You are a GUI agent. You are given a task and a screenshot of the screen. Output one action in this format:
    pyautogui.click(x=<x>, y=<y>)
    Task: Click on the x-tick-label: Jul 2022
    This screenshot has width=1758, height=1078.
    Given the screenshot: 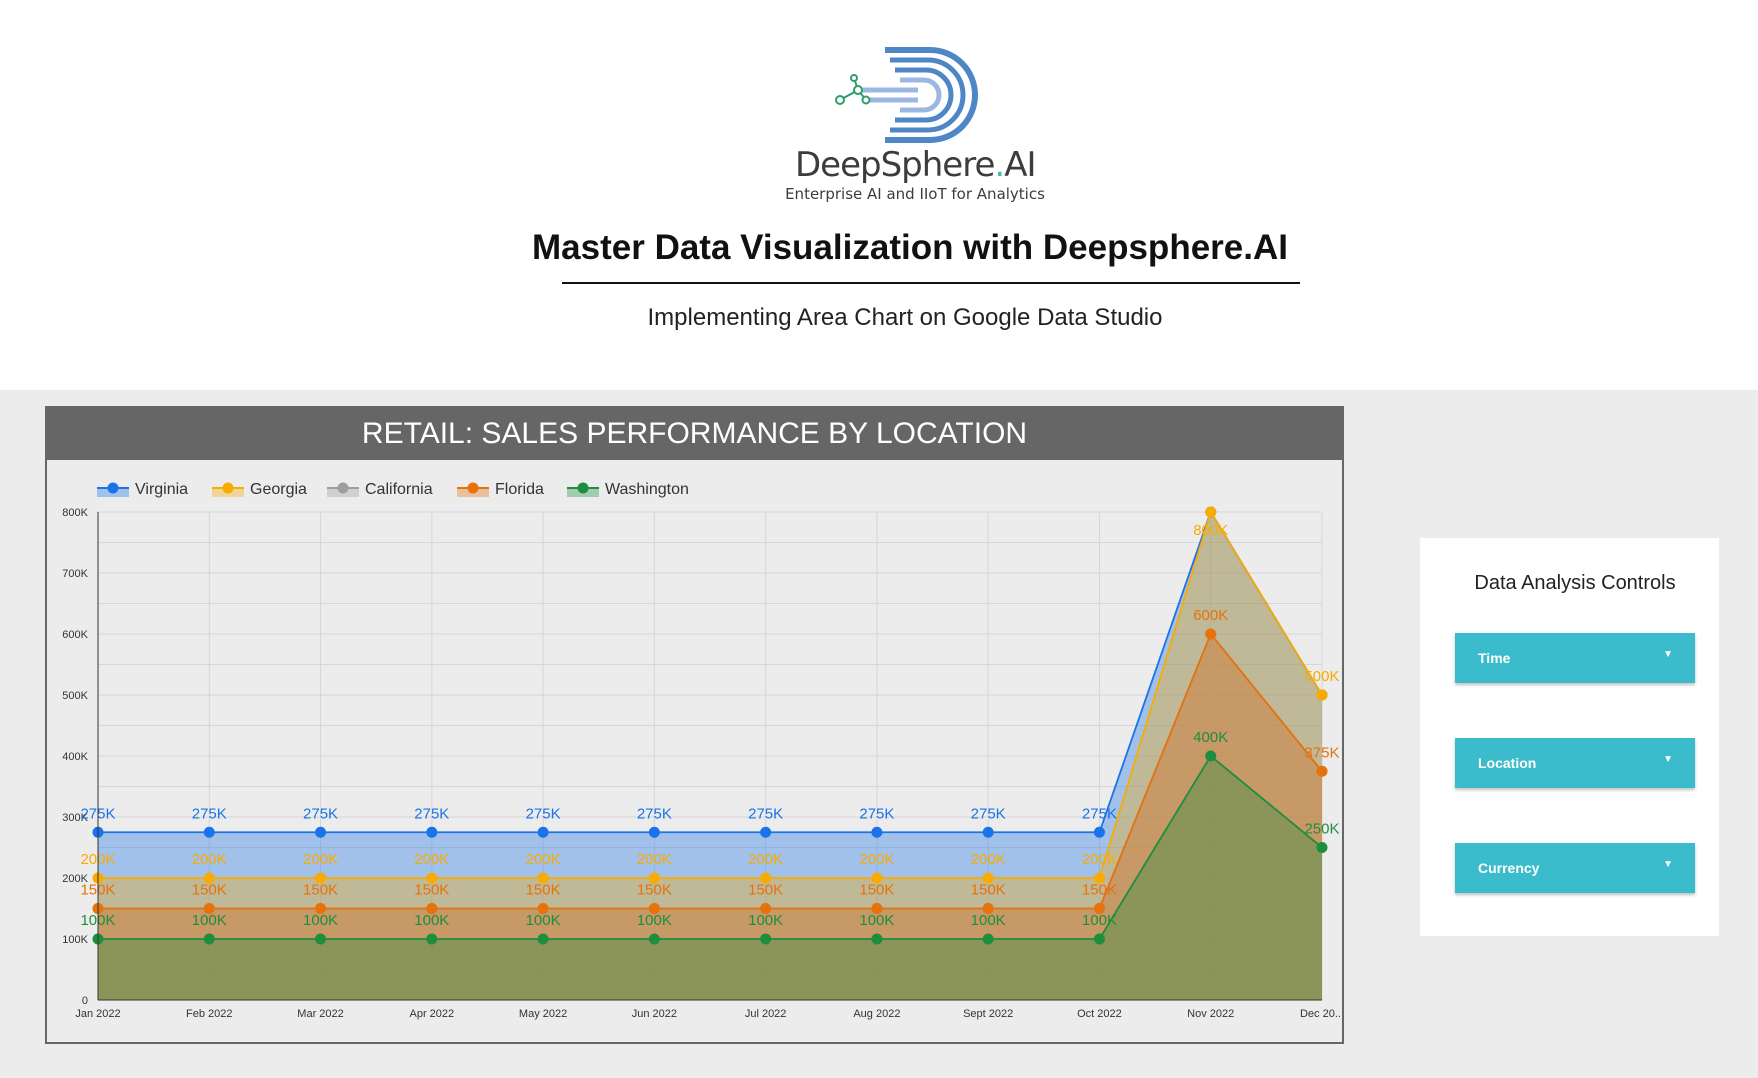 What is the action you would take?
    pyautogui.click(x=766, y=1014)
    